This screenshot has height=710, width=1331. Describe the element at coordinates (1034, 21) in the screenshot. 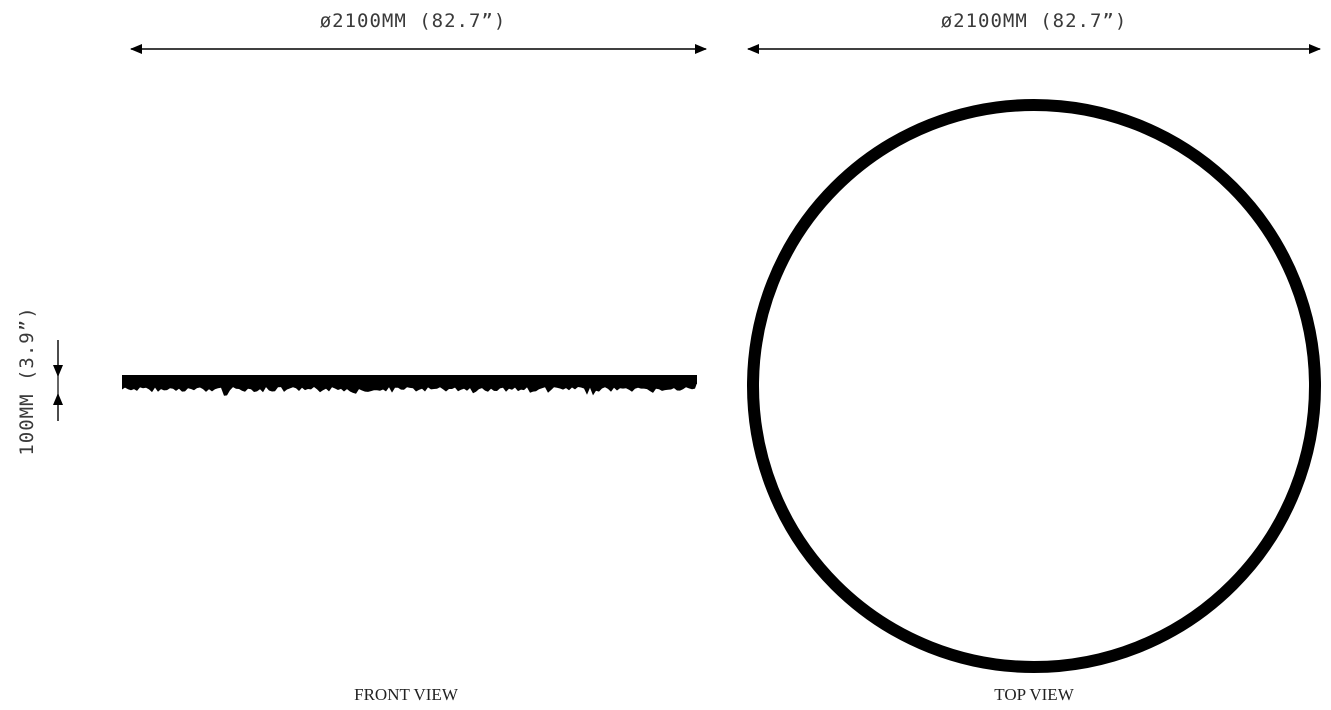

I see `top-diameter-dimension-text: ø2100MM (82.7”)` at that location.